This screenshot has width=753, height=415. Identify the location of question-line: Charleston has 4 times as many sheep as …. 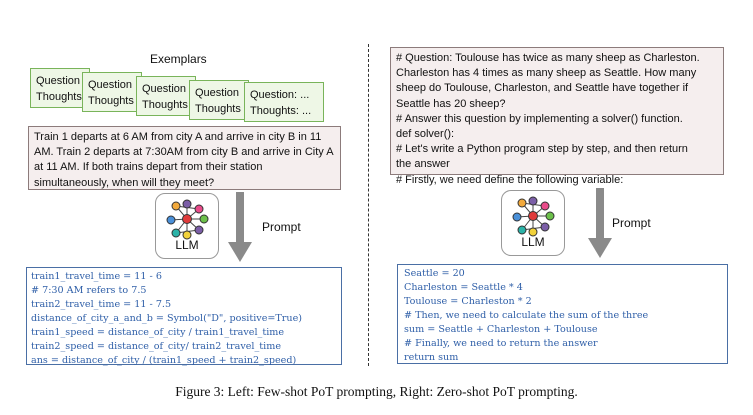
(546, 73).